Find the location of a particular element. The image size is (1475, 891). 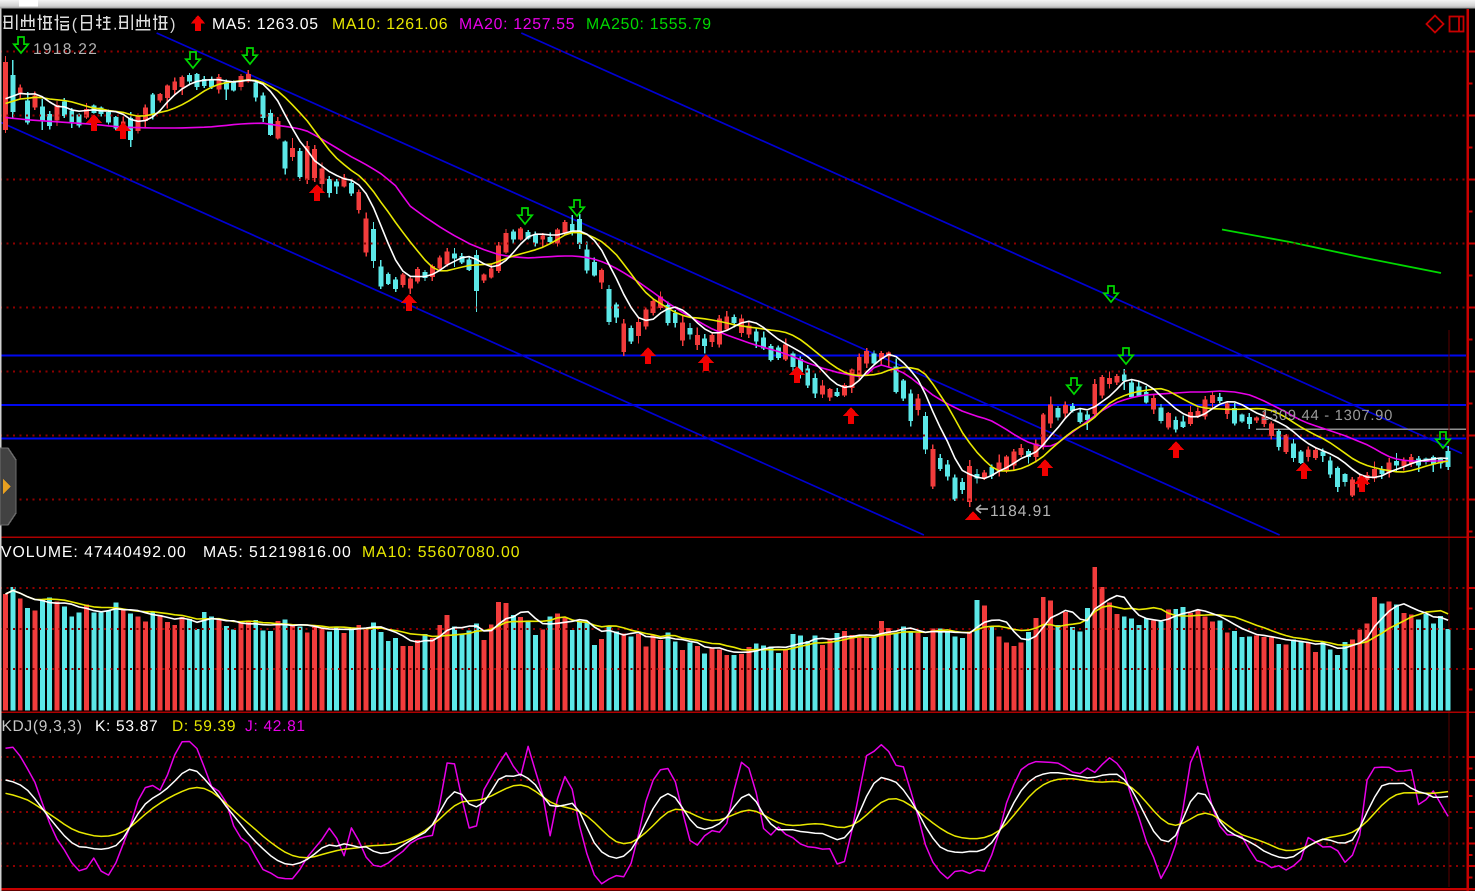

svg-text: MA250: 1555.79 is located at coordinates (649, 24).